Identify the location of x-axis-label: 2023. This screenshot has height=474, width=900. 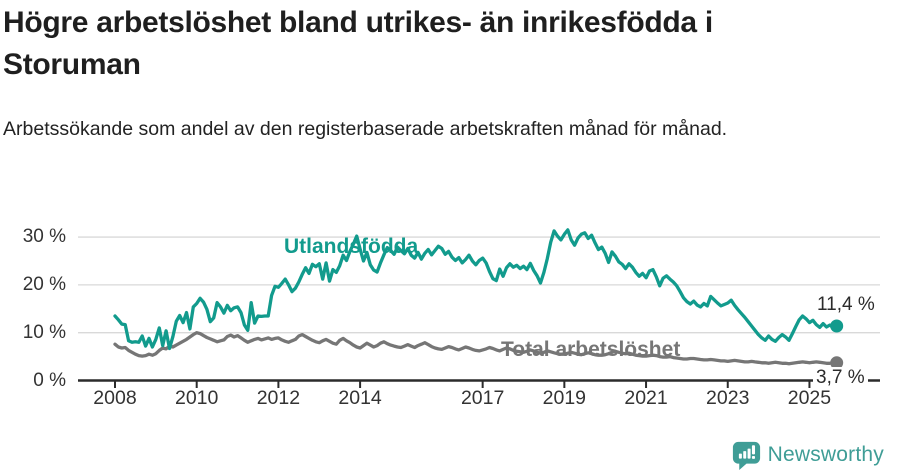
(728, 398).